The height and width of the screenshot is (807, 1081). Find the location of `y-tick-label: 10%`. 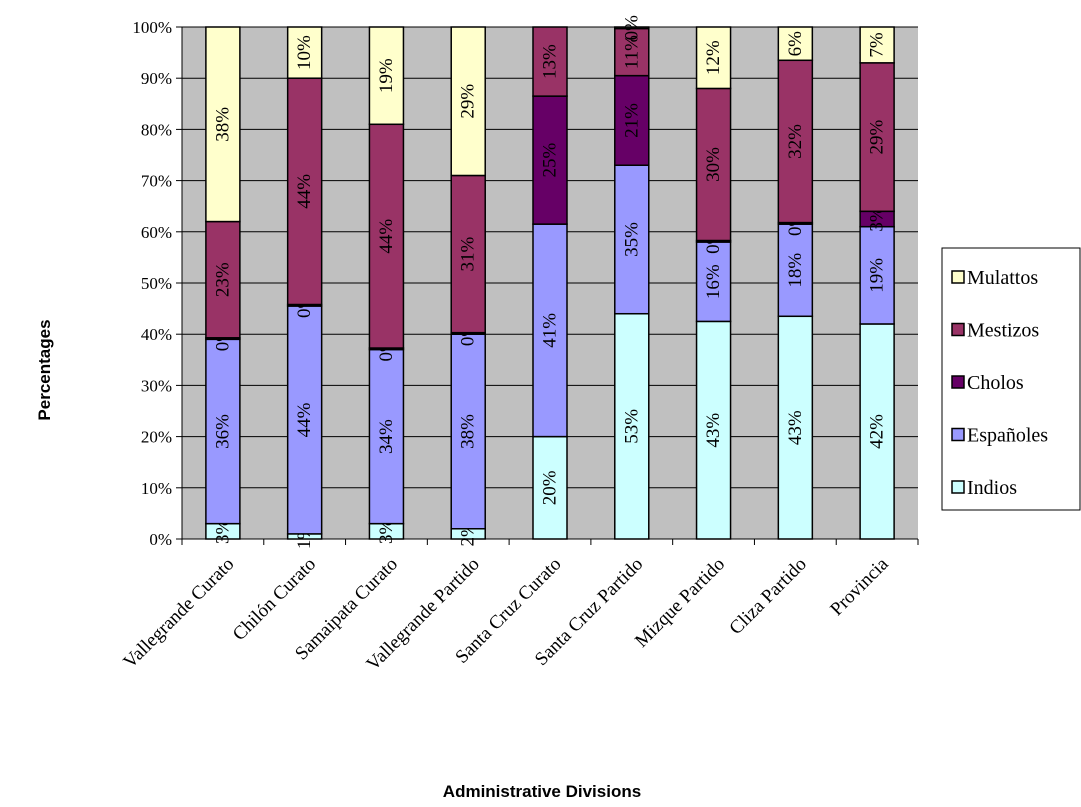

y-tick-label: 10% is located at coordinates (156, 488).